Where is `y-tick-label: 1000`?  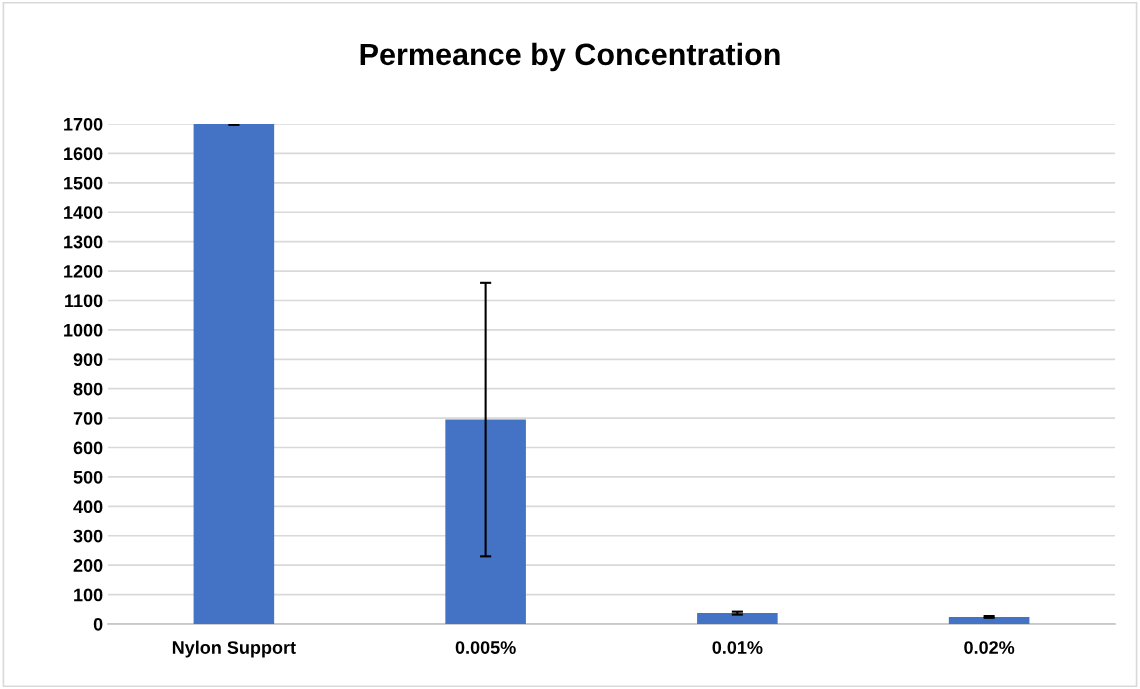
y-tick-label: 1000 is located at coordinates (83, 330).